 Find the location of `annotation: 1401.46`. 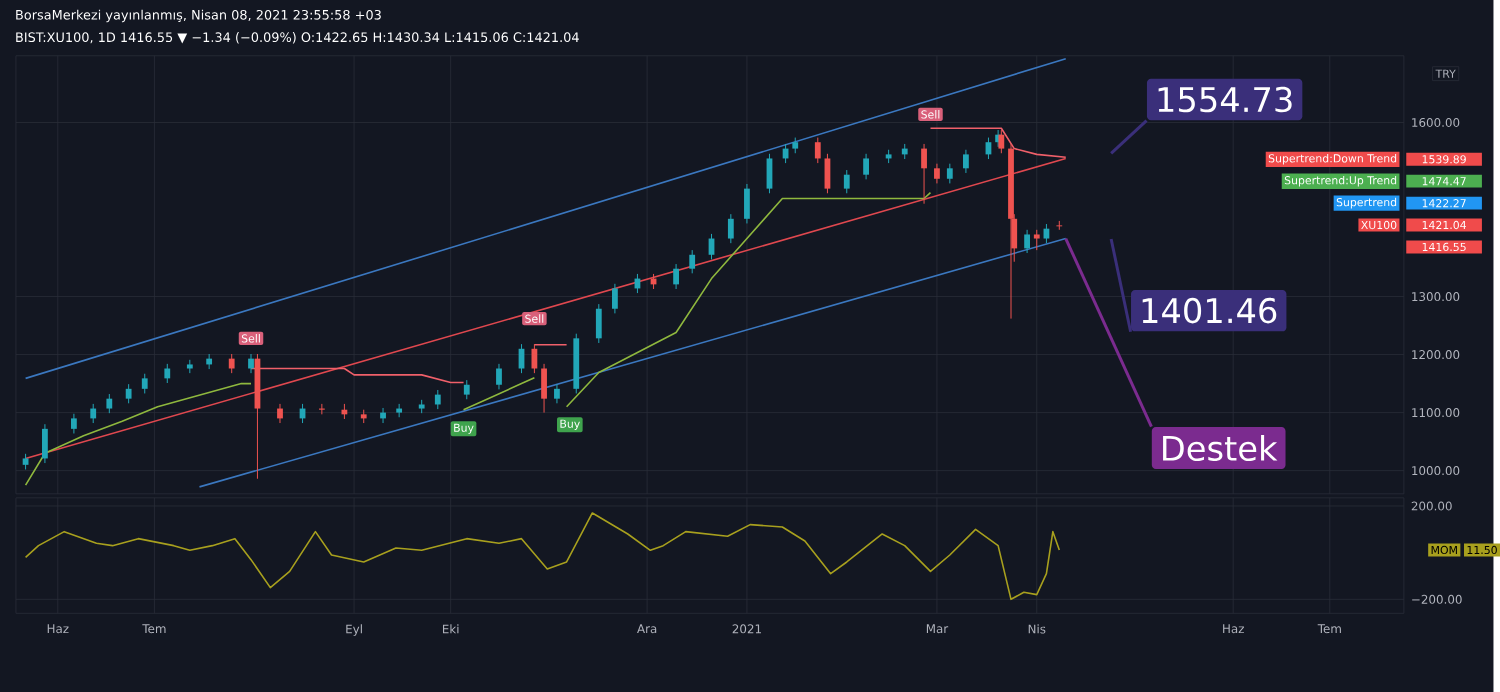

annotation: 1401.46 is located at coordinates (1209, 310).